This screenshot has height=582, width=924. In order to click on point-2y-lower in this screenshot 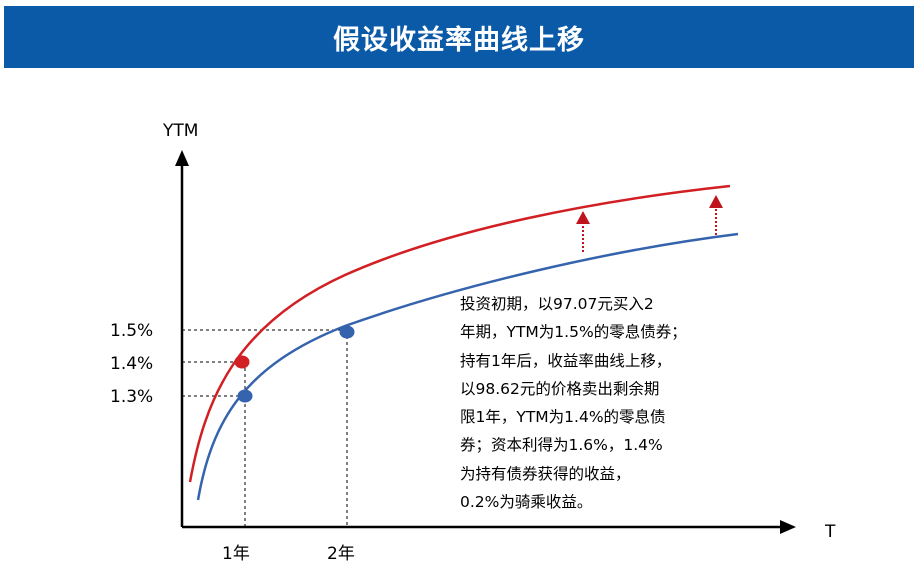, I will do `click(347, 332)`.